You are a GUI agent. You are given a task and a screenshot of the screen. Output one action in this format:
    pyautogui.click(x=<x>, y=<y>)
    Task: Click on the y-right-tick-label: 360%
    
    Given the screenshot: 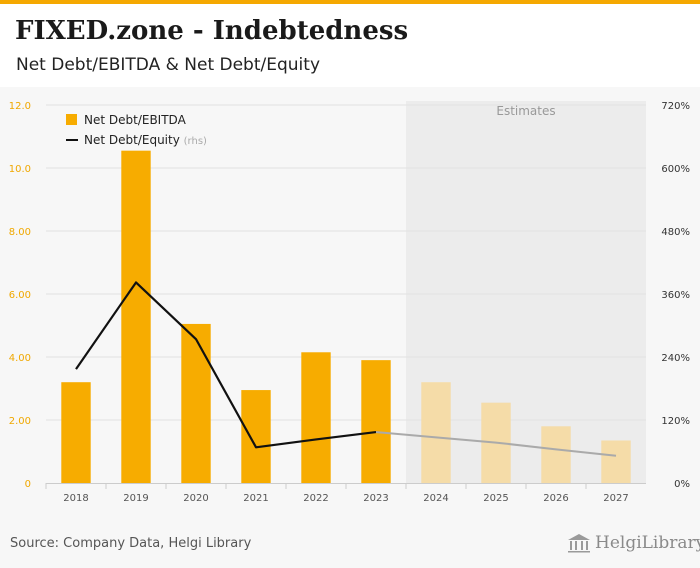 What is the action you would take?
    pyautogui.click(x=675, y=295)
    